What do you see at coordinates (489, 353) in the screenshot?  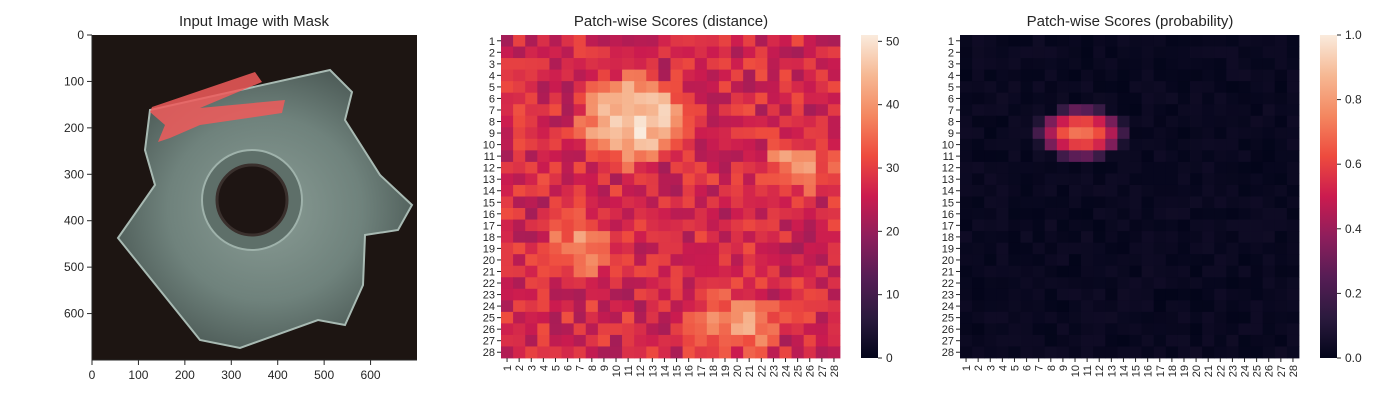 I see `y-tick-label: 28` at bounding box center [489, 353].